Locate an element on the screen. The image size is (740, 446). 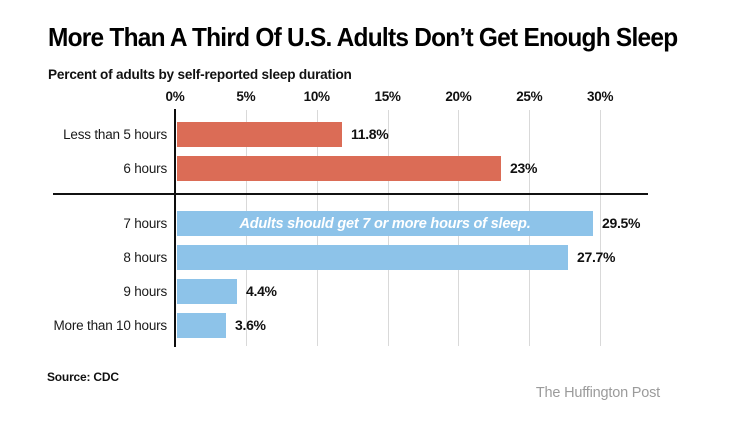
axis-tick-label: 30% is located at coordinates (600, 96).